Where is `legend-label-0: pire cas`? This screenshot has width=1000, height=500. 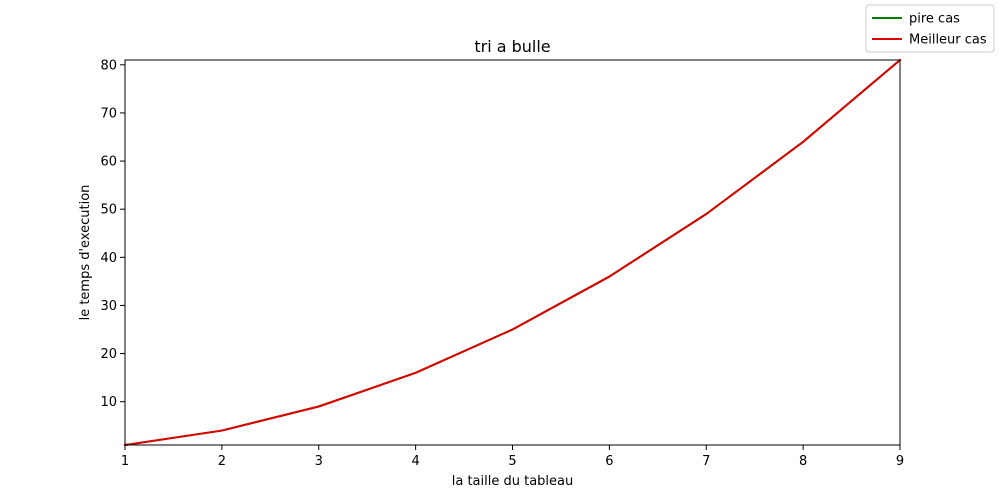
legend-label-0: pire cas is located at coordinates (934, 19).